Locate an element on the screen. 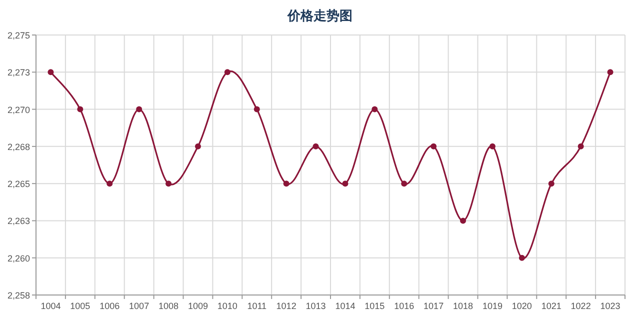  y-tick-label: 2,268 is located at coordinates (18, 147).